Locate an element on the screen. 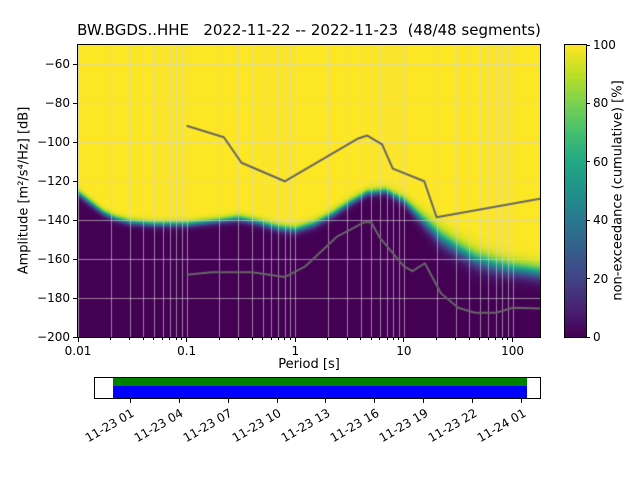  colorbar is located at coordinates (575, 191).